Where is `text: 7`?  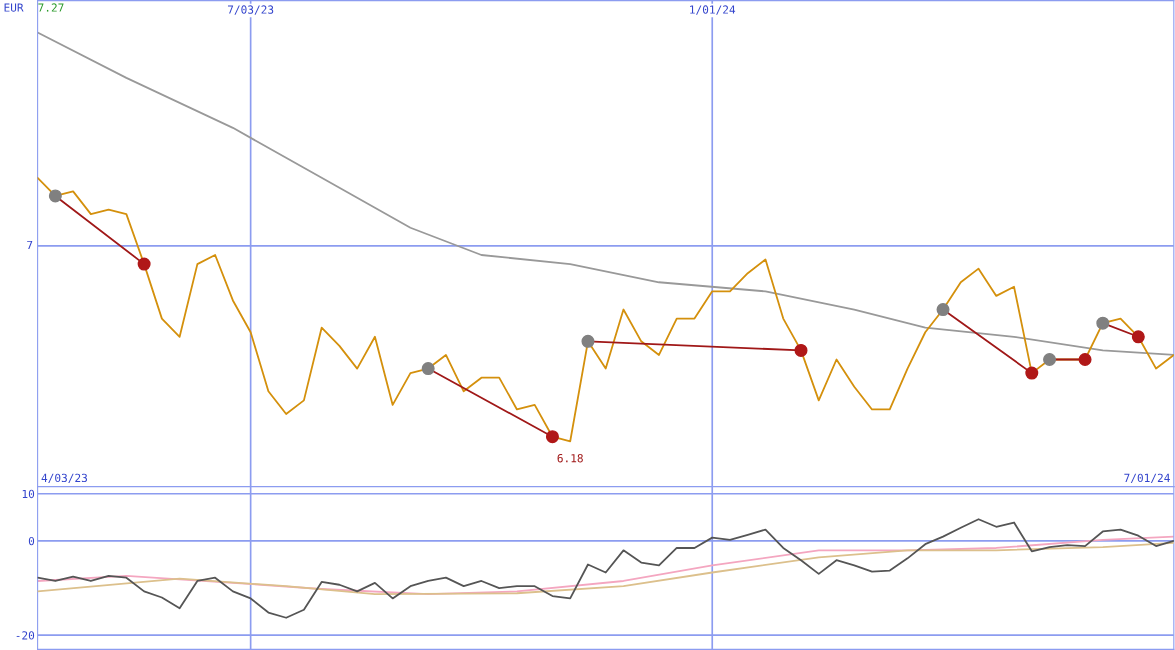
text: 7 is located at coordinates (30, 245).